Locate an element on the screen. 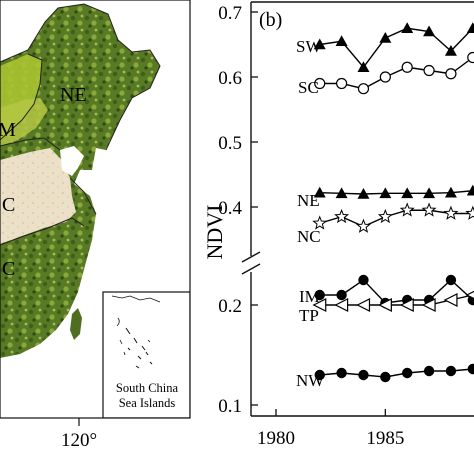 The width and height of the screenshot is (474, 474). inset-south-china-sea: South China Sea Islands is located at coordinates (146, 354).